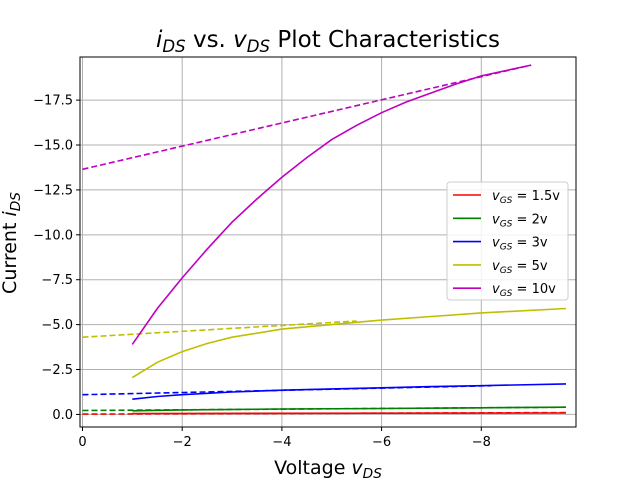 This screenshot has height=480, width=640. Describe the element at coordinates (10, 214) in the screenshot. I see `y-axis-label-var: i` at that location.